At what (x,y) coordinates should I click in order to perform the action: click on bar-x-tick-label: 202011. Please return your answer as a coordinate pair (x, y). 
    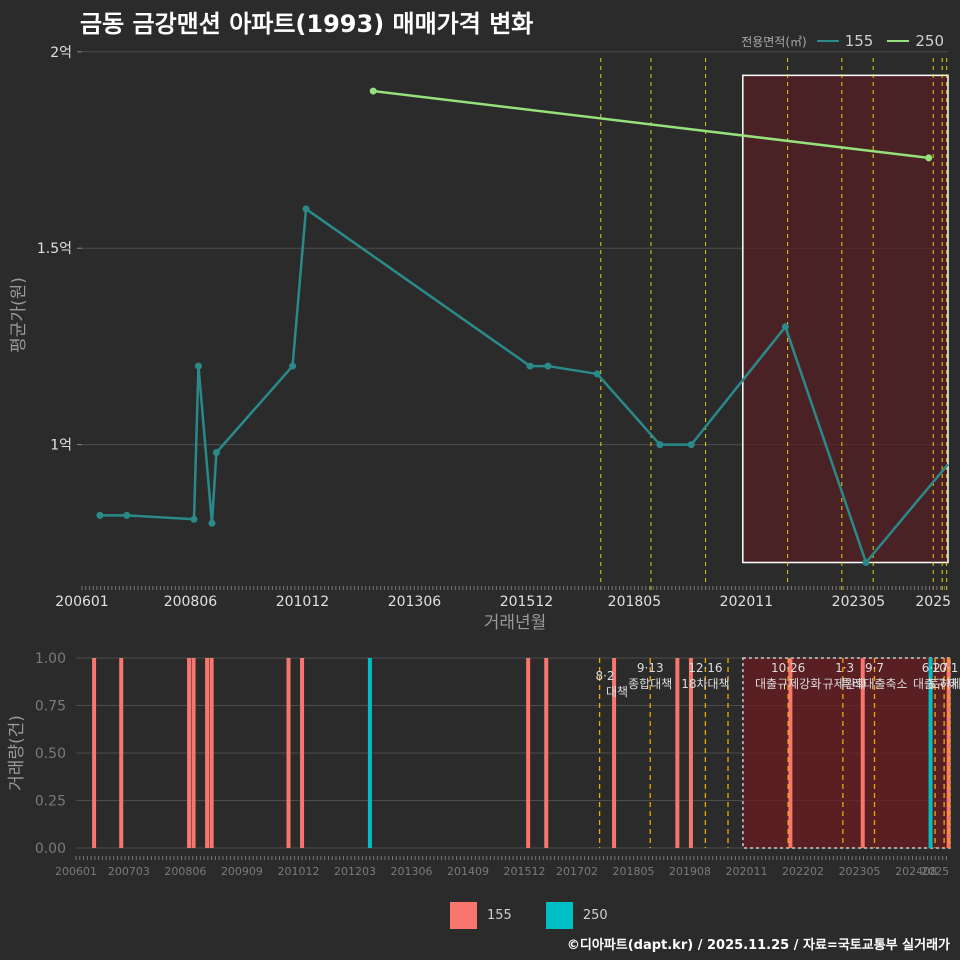
    Looking at the image, I should click on (747, 871).